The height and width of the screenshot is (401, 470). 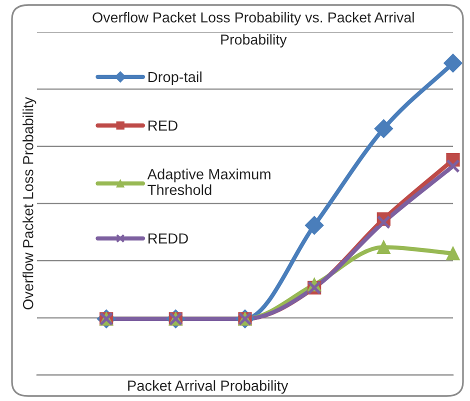 What do you see at coordinates (163, 125) in the screenshot?
I see `legend-label: RED` at bounding box center [163, 125].